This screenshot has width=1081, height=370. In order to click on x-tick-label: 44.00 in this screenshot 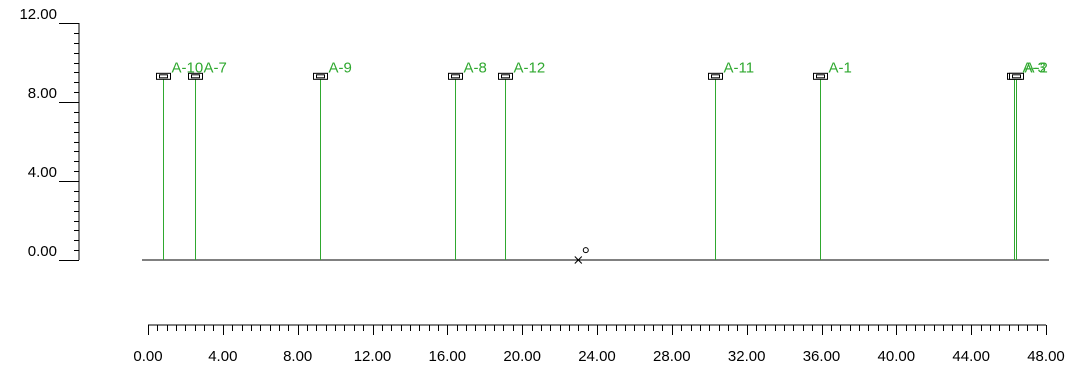, I will do `click(971, 356)`.